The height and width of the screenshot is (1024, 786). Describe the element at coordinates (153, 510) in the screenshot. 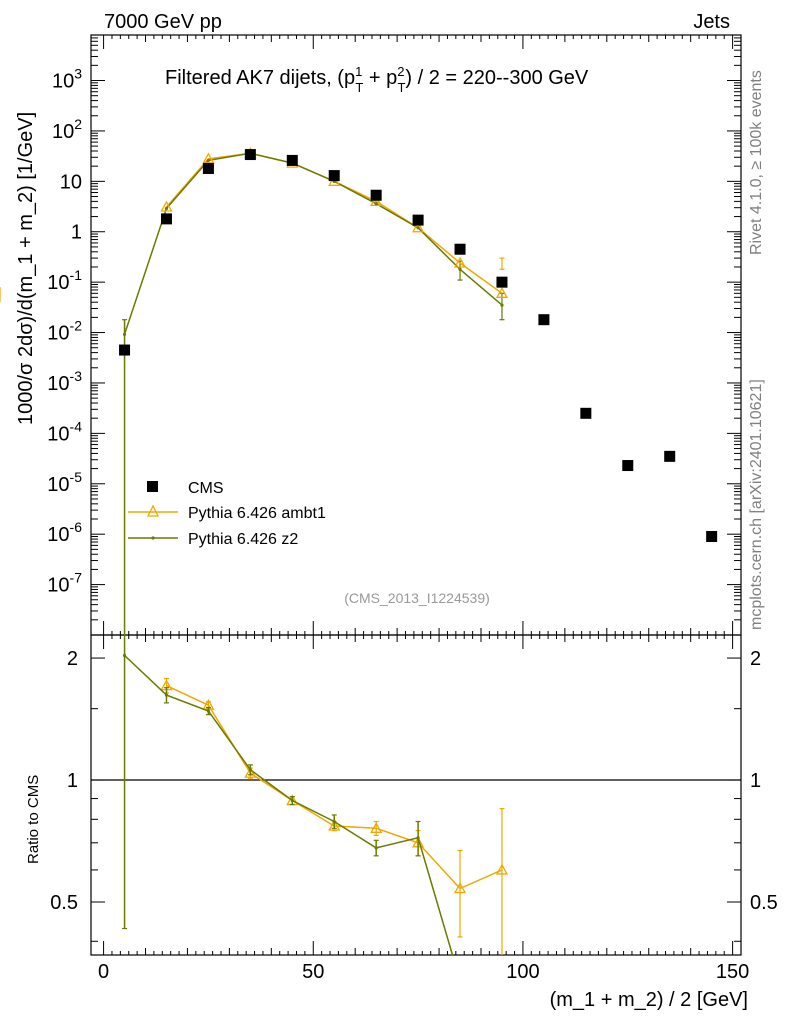

I see `legend-marker-ambt1` at that location.